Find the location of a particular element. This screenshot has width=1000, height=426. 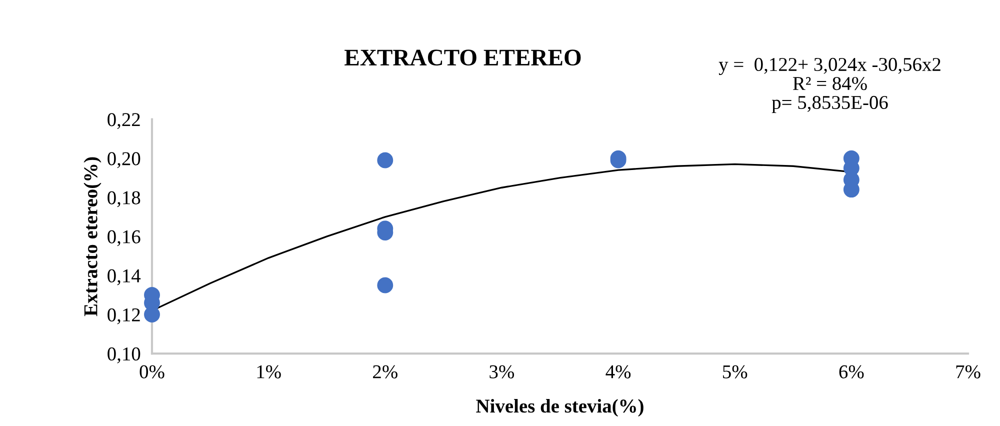

x-tick-label: 7% is located at coordinates (968, 371).